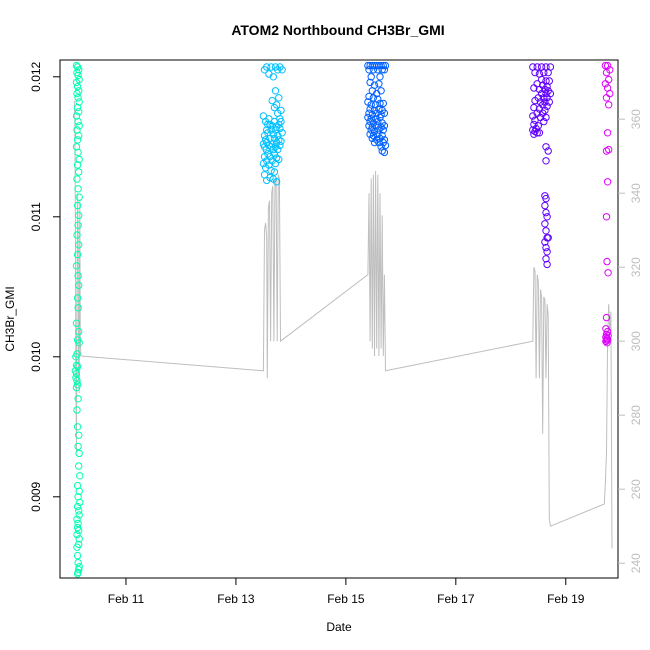  I want to click on x-tick-label: Feb 15, so click(346, 599).